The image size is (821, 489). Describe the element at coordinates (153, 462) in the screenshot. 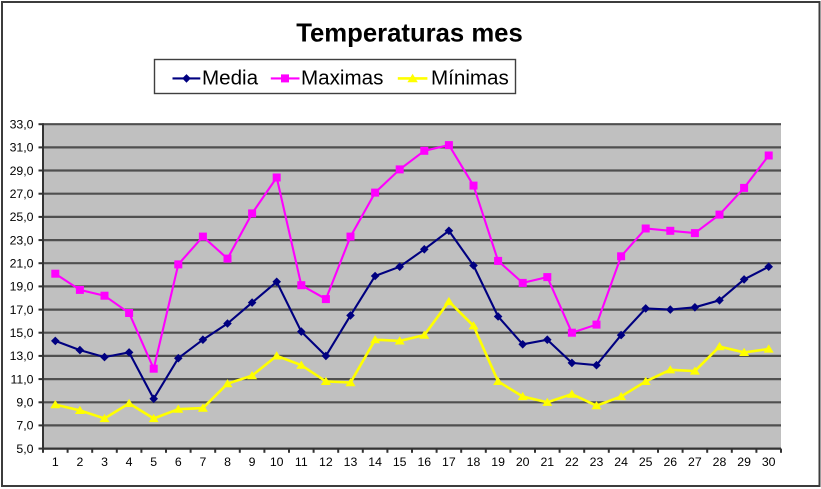

I see `svg-text: 5` at that location.